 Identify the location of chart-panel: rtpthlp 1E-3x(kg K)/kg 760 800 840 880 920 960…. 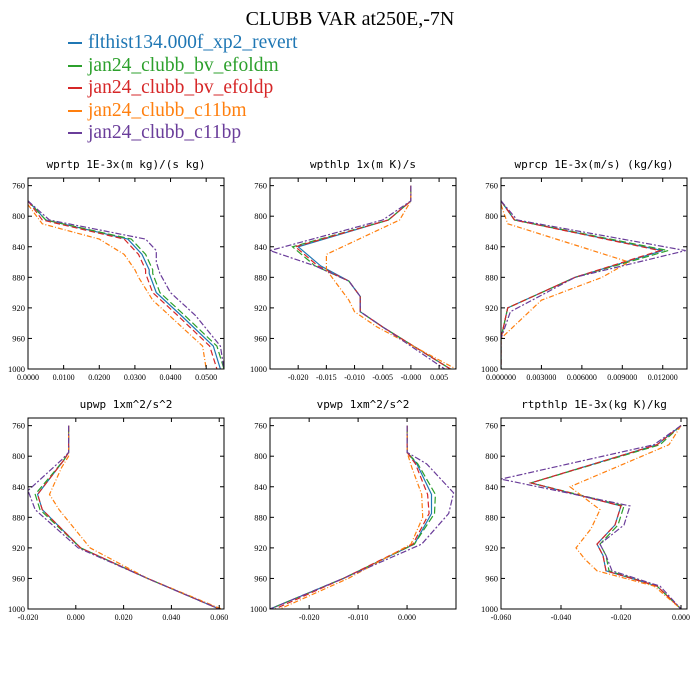
(585, 510).